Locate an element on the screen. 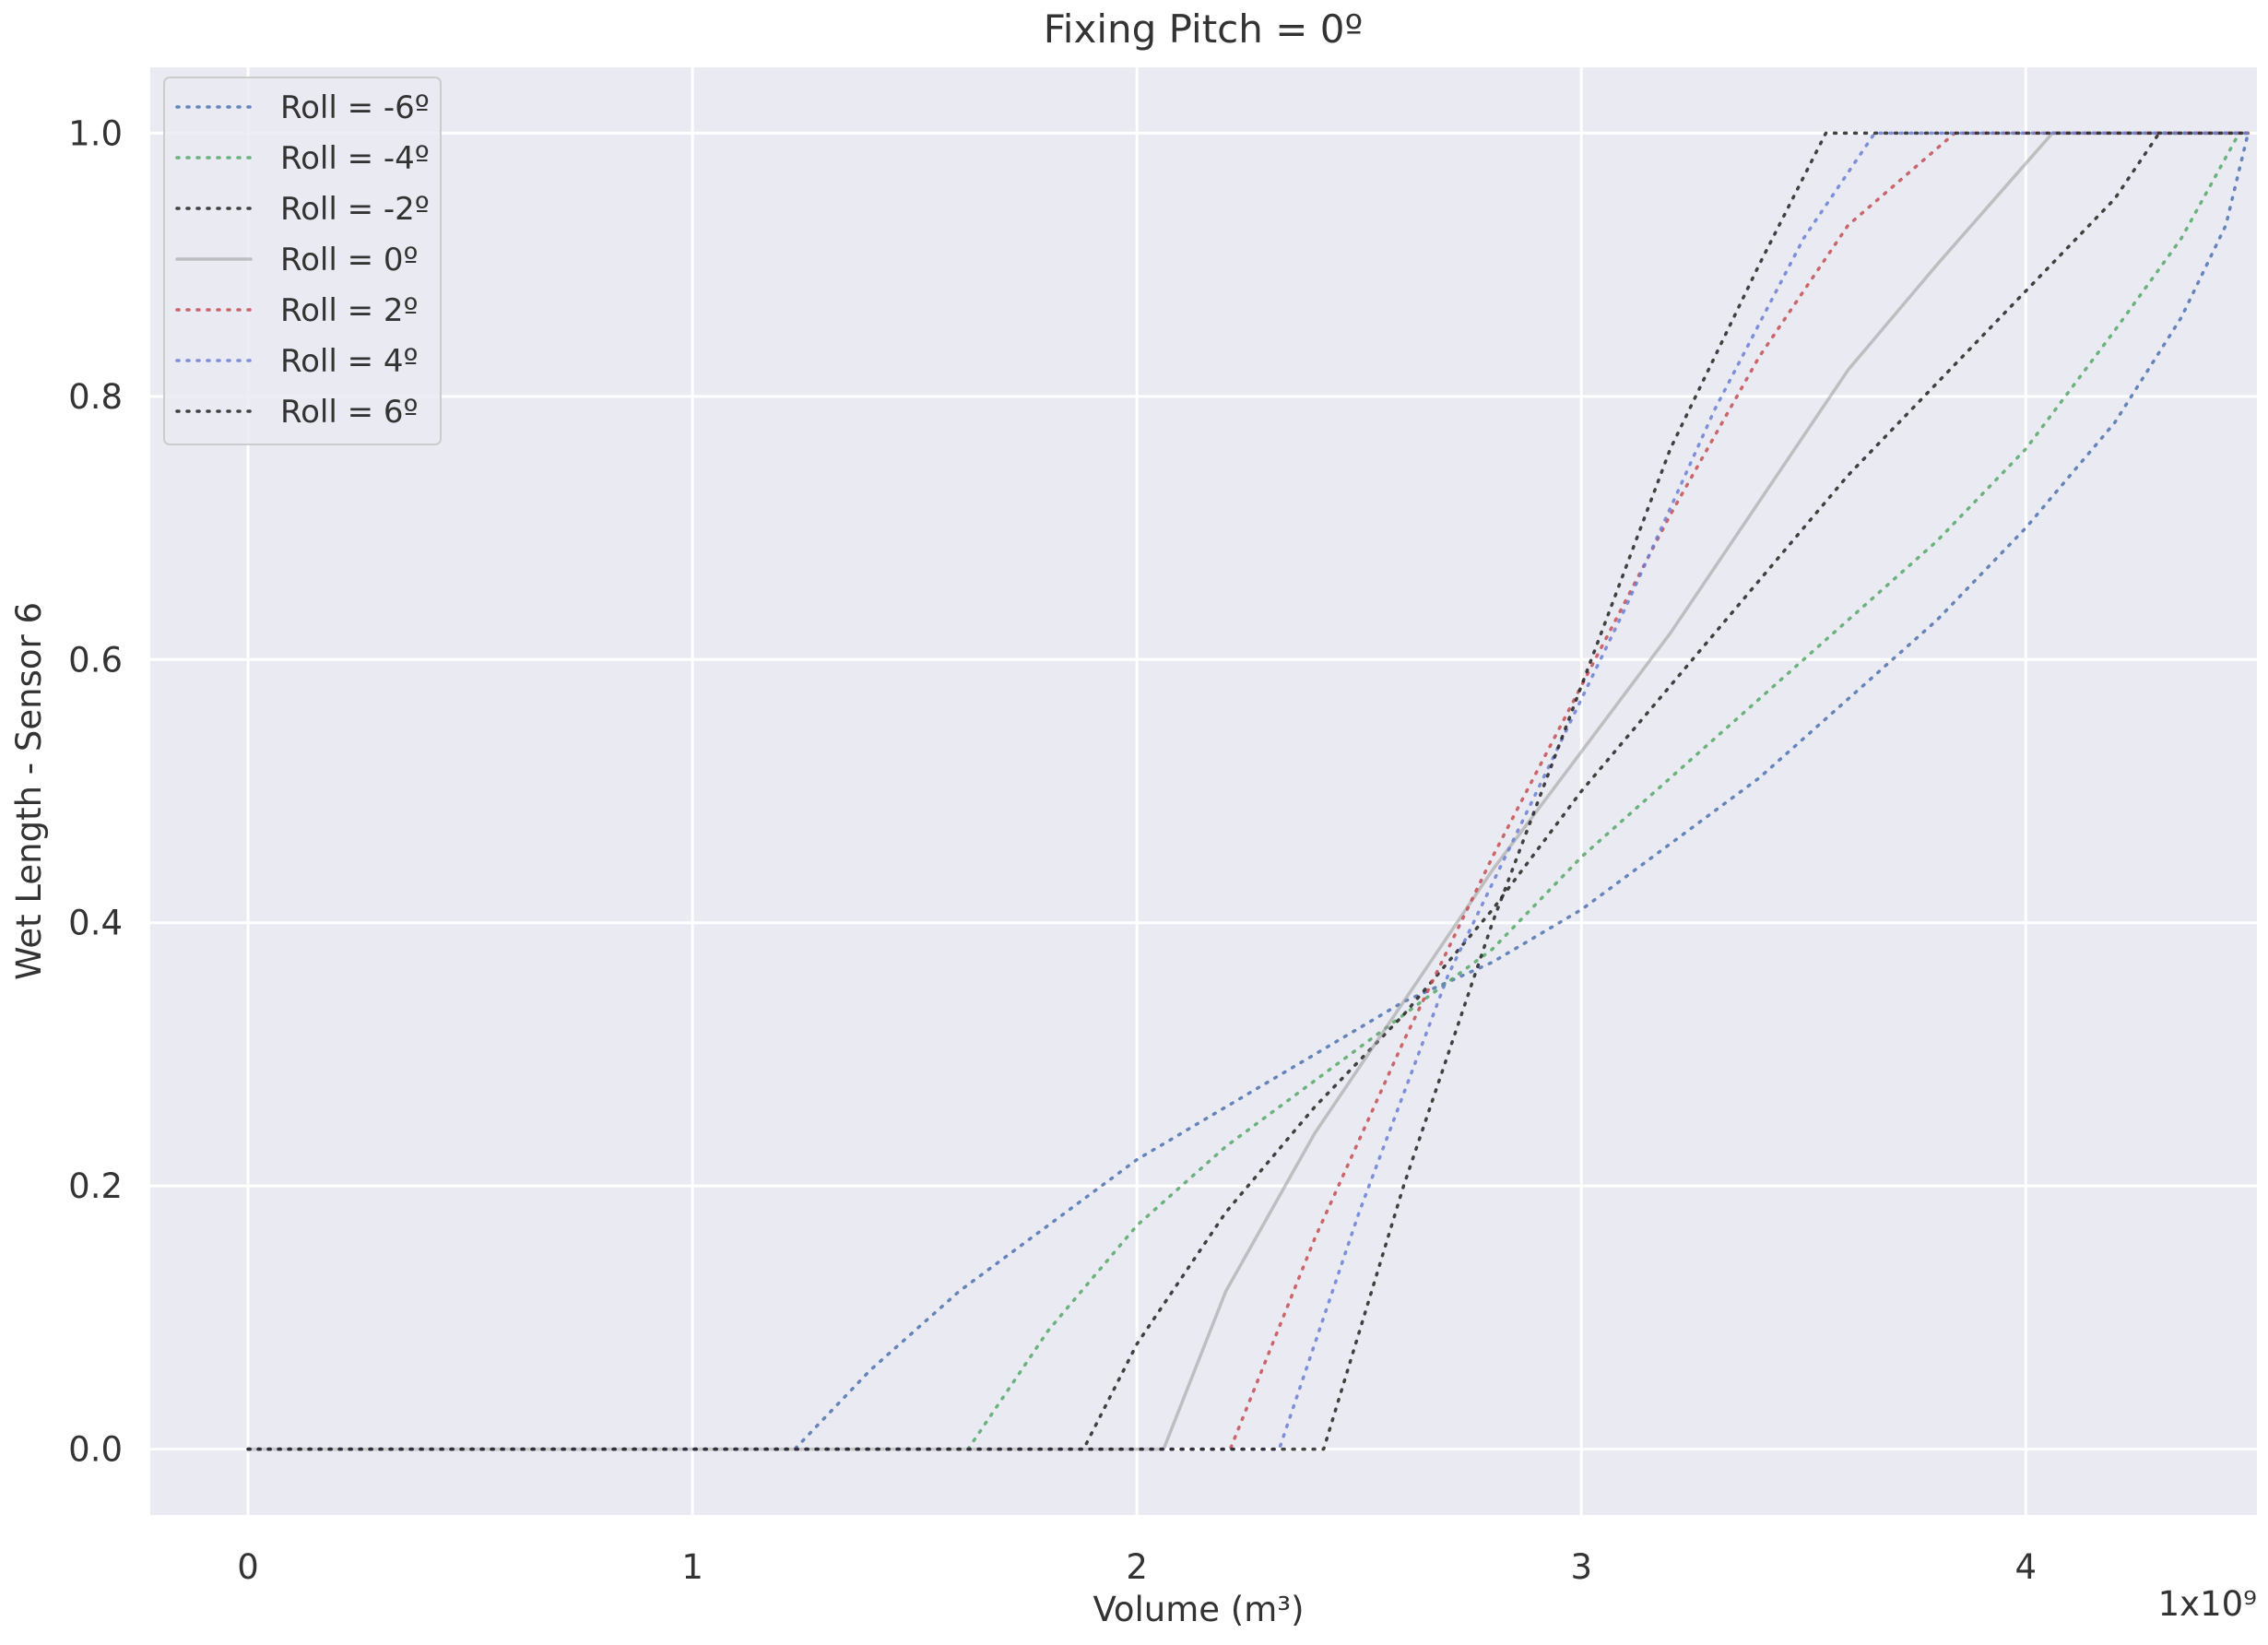 The width and height of the screenshot is (2268, 1645). y-tick-labels: 0.0 0.2 0.4 0.6 0.8 1.0 is located at coordinates (96, 791).